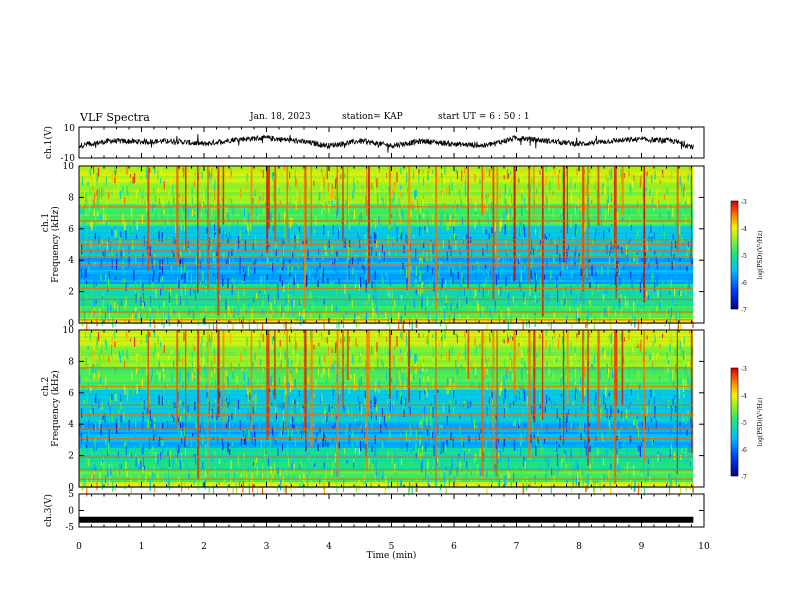 Image resolution: width=792 pixels, height=612 pixels. What do you see at coordinates (542, 241) in the screenshot?
I see `ch1-spec-burst` at bounding box center [542, 241].